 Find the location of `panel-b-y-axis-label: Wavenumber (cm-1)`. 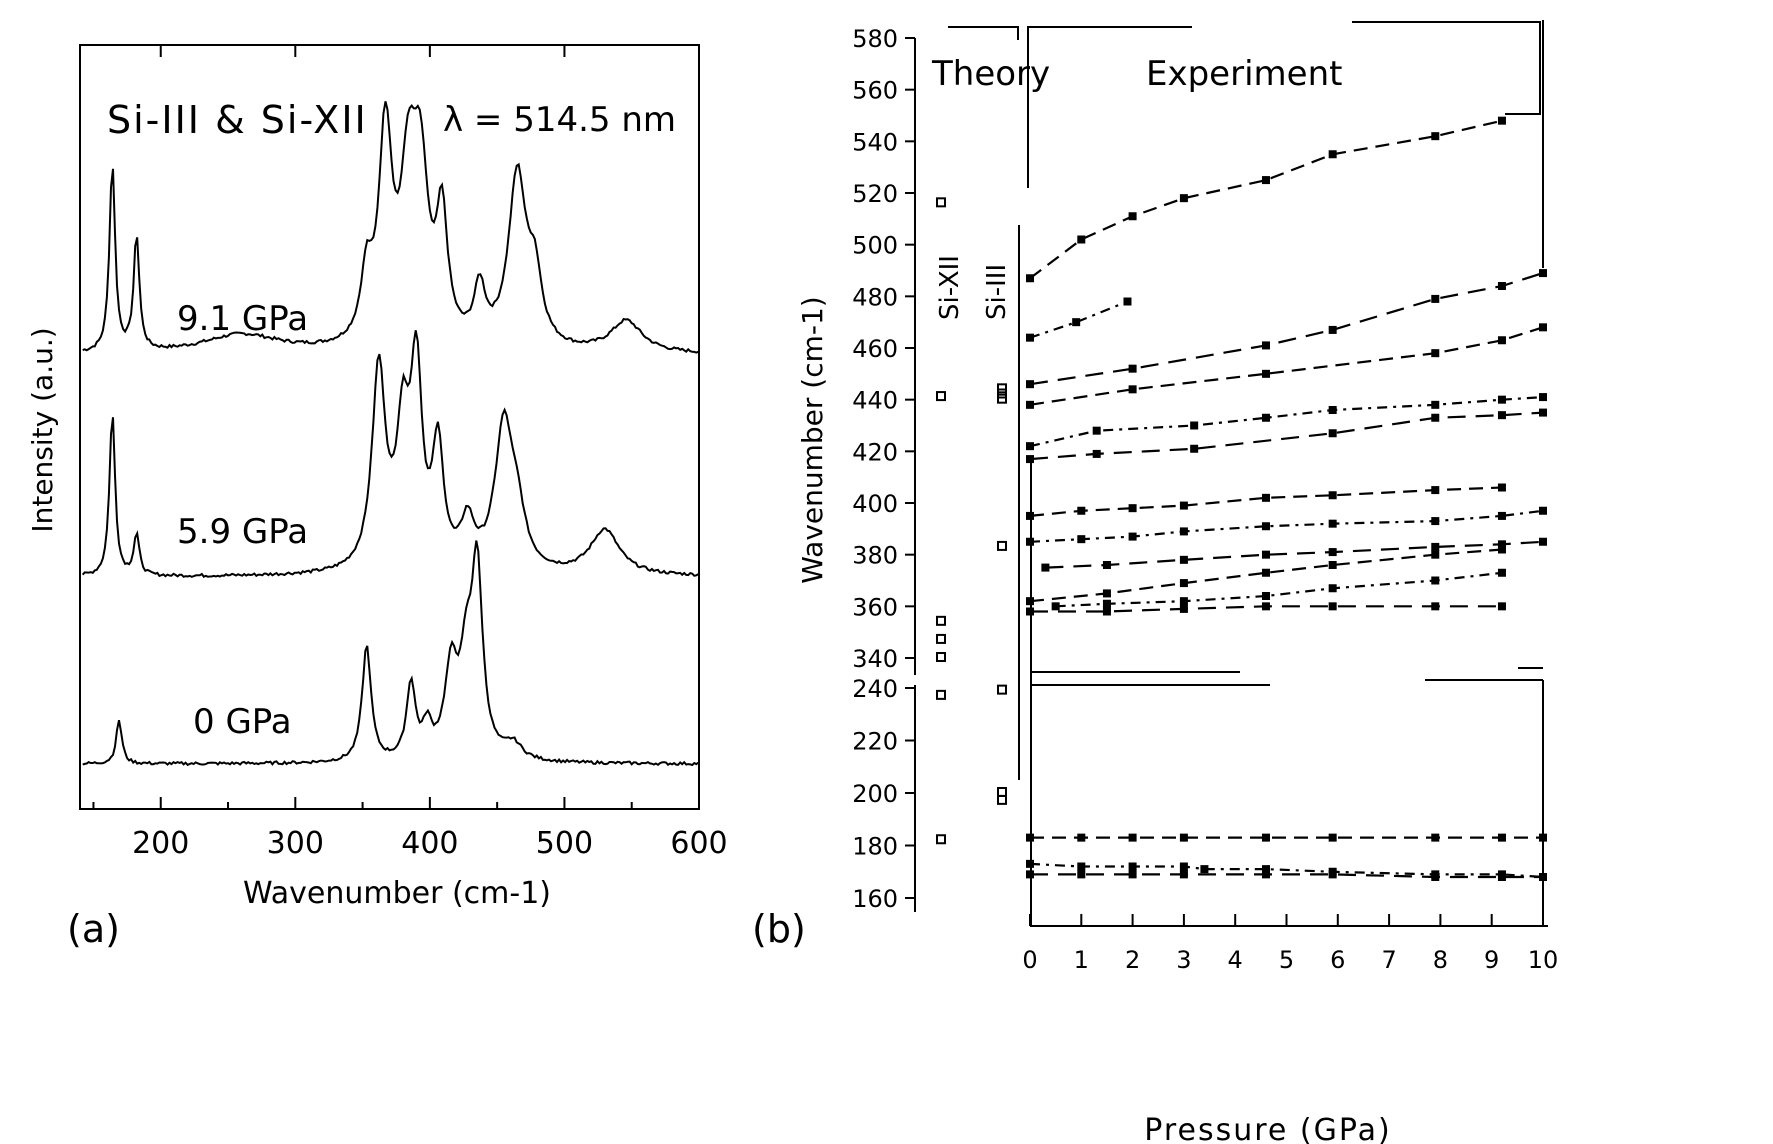

panel-b-y-axis-label: Wavenumber (cm-1) is located at coordinates (812, 439).